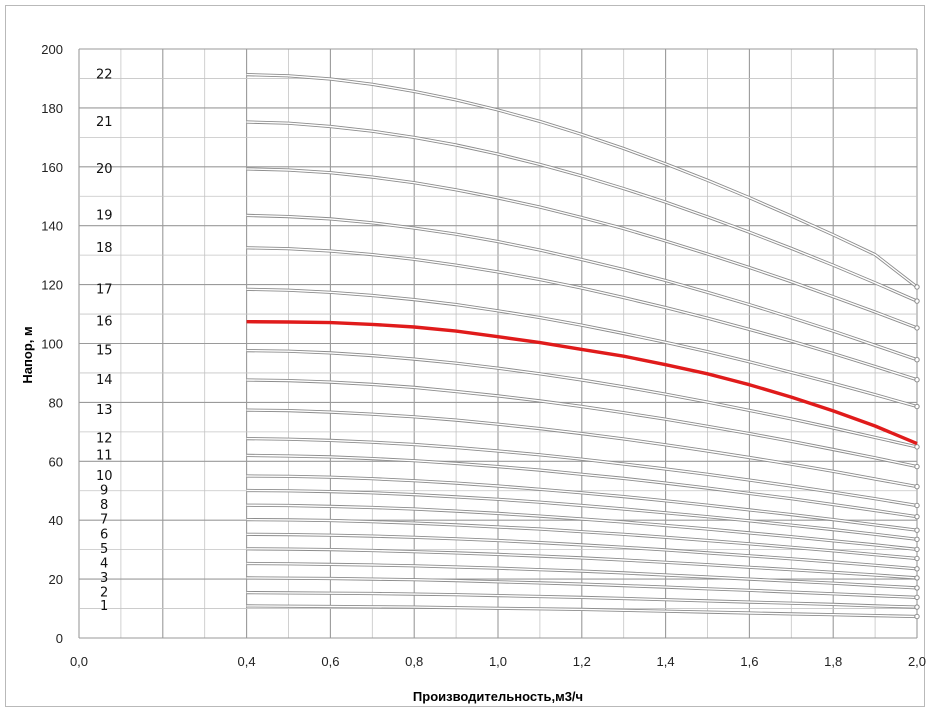 This screenshot has width=933, height=715. What do you see at coordinates (104, 520) in the screenshot?
I see `curve-label-7: 7` at bounding box center [104, 520].